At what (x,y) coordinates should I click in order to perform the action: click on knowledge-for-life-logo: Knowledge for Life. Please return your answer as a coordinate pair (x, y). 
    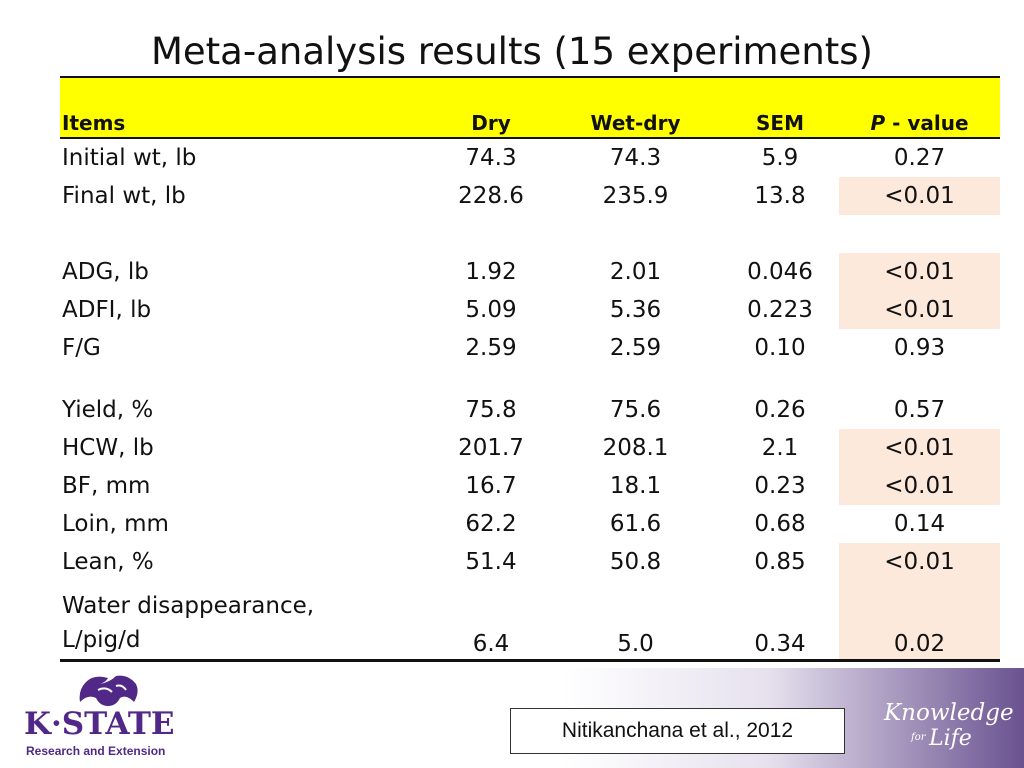
    Looking at the image, I should click on (948, 730).